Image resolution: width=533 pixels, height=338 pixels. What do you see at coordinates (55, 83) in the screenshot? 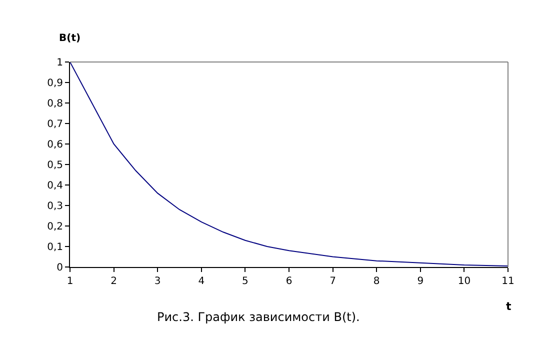
I see `y-tick-label: 0,9` at bounding box center [55, 83].